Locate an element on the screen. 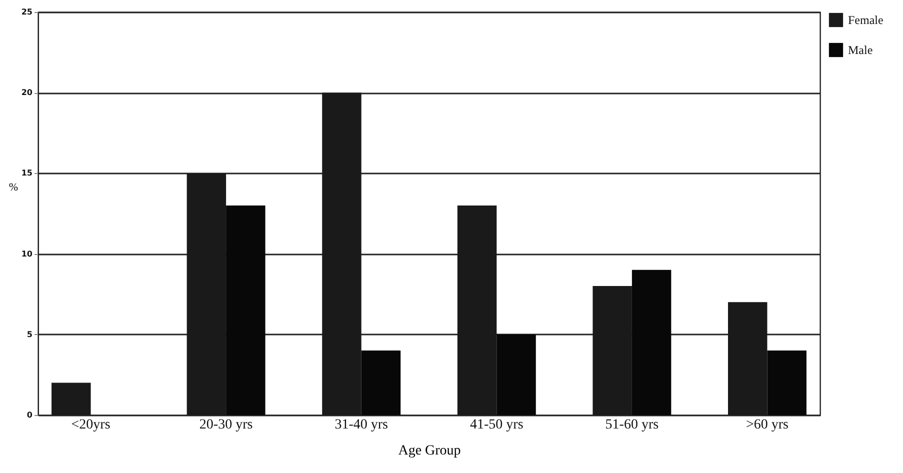  legend-label: Female is located at coordinates (866, 20).